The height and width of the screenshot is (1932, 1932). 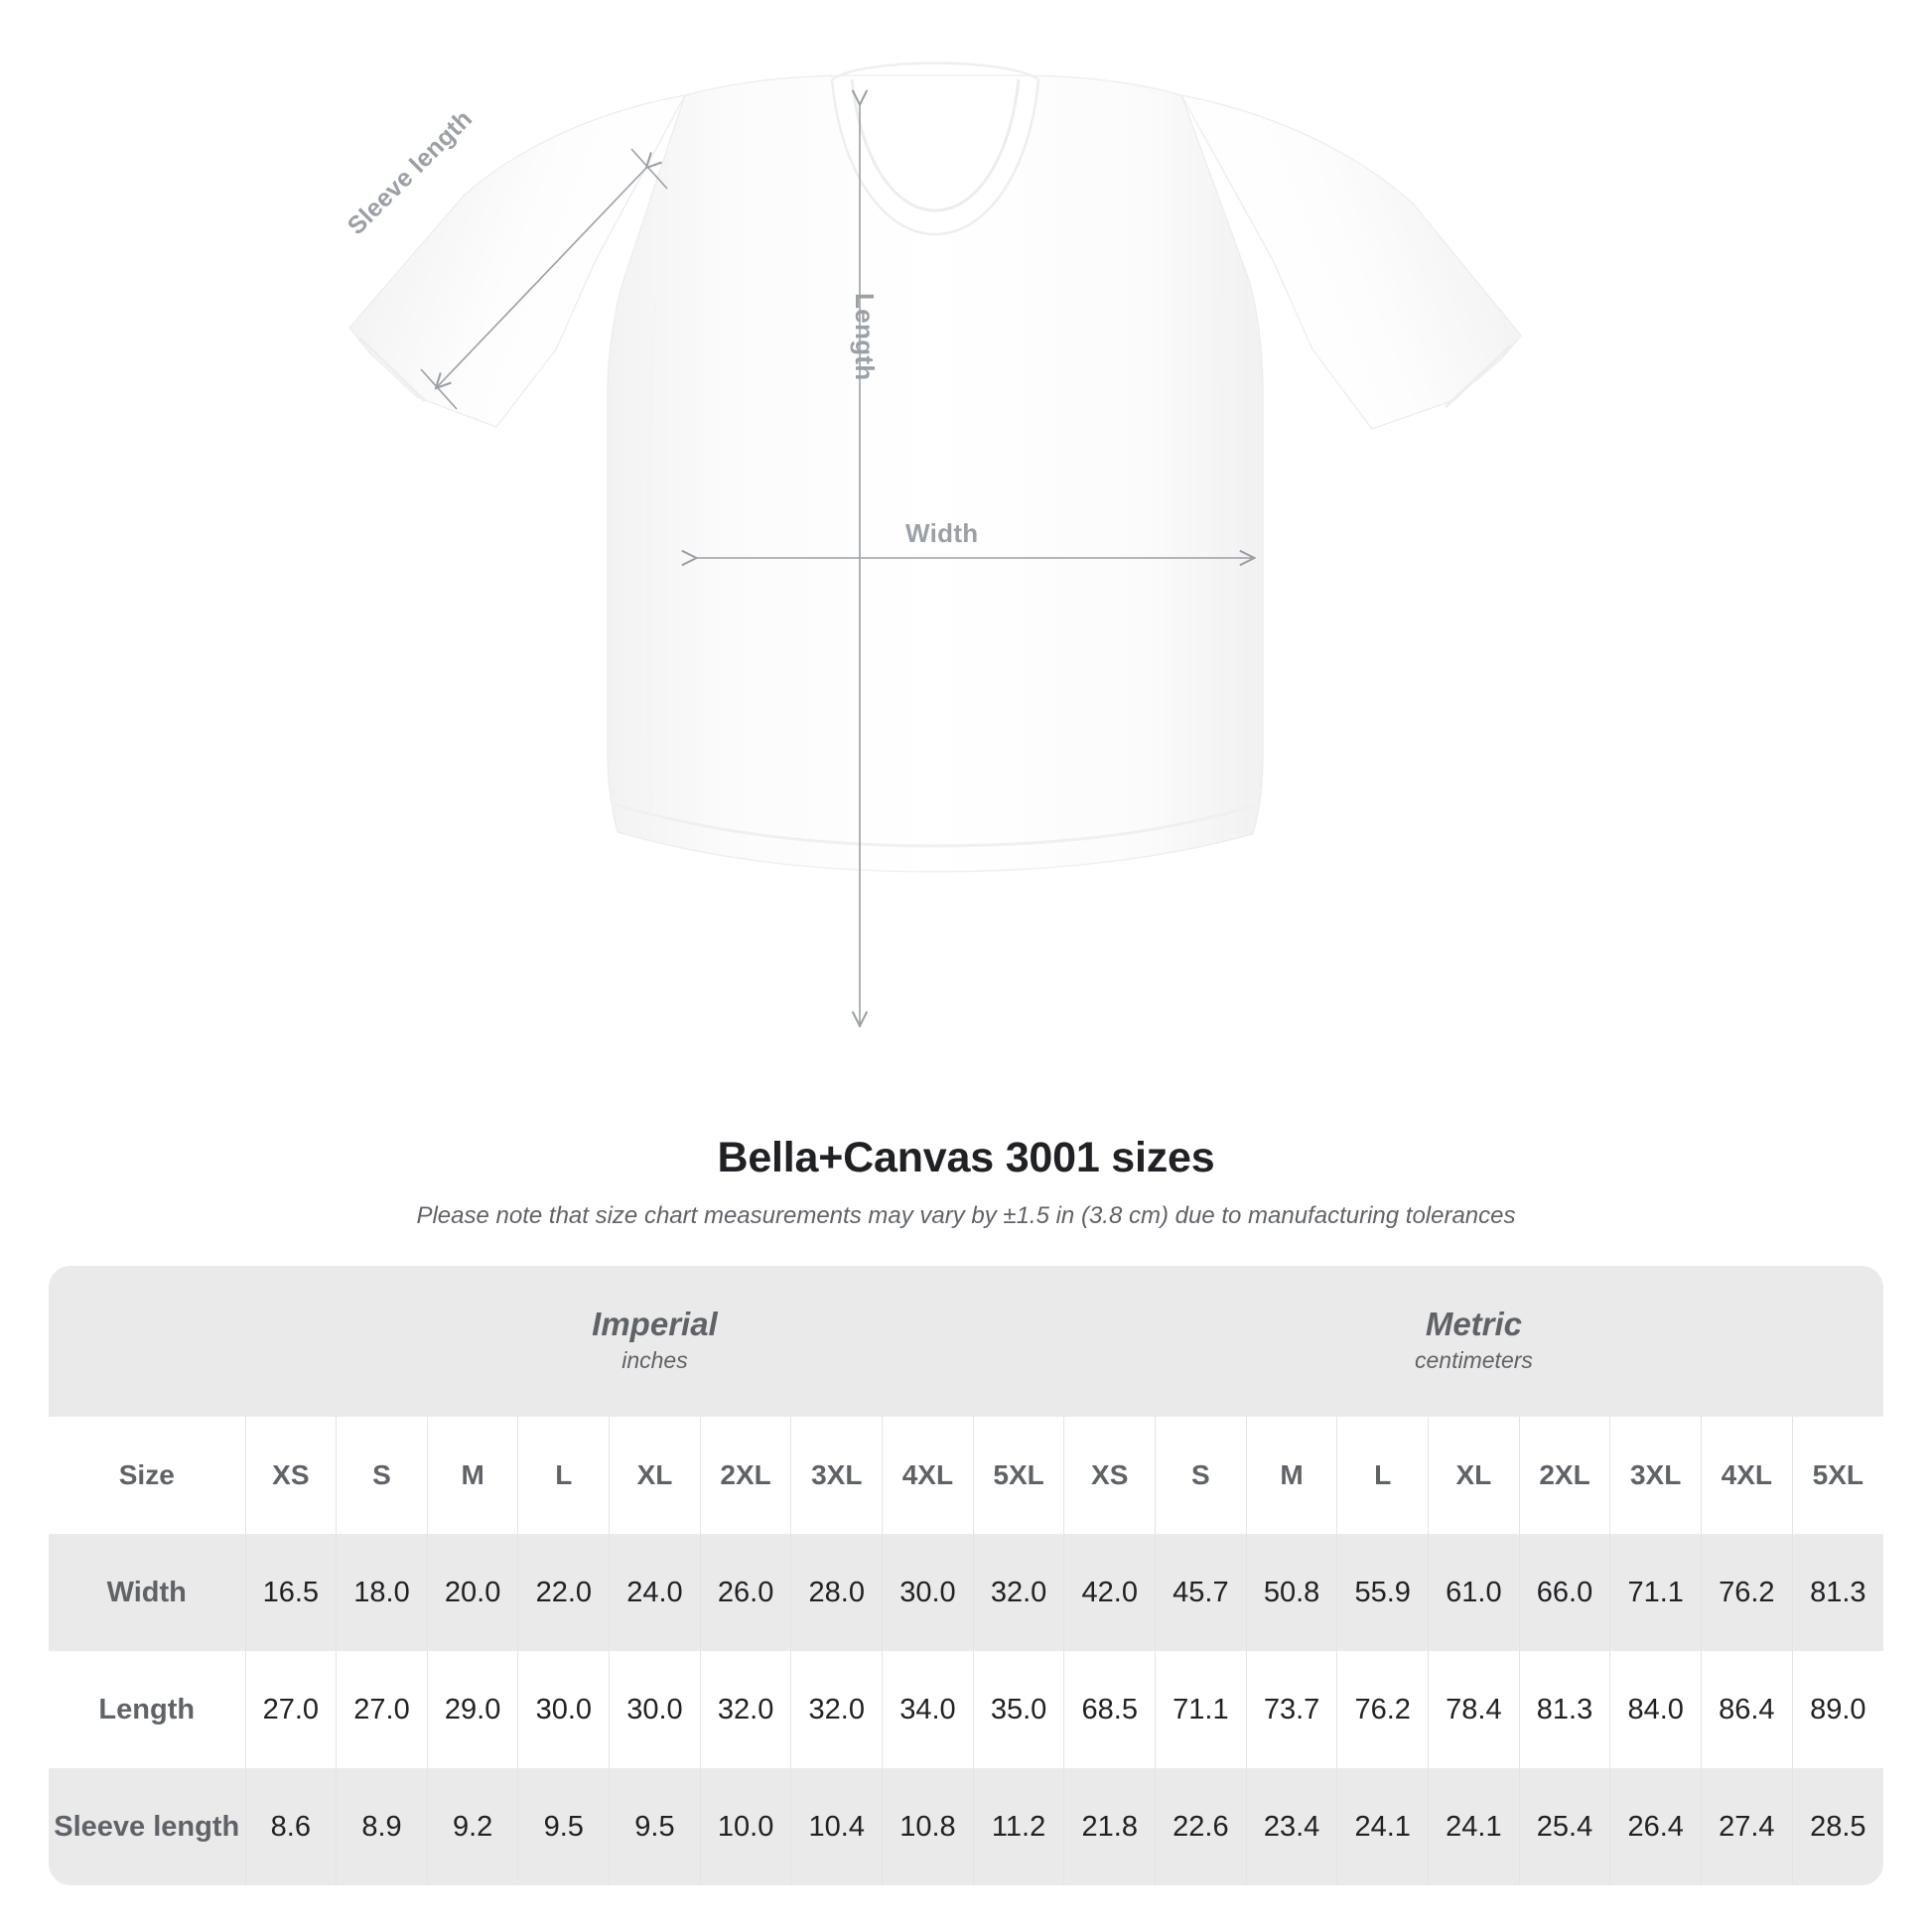 I want to click on size-header-metric-m: M, so click(x=1291, y=1475).